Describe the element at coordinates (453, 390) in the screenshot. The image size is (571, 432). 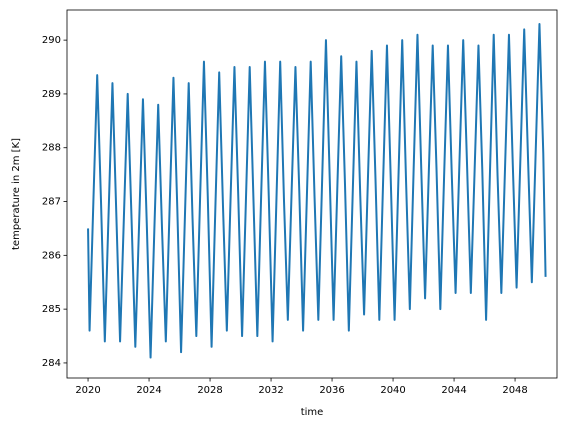
I see `x-tick-label: 2044` at that location.